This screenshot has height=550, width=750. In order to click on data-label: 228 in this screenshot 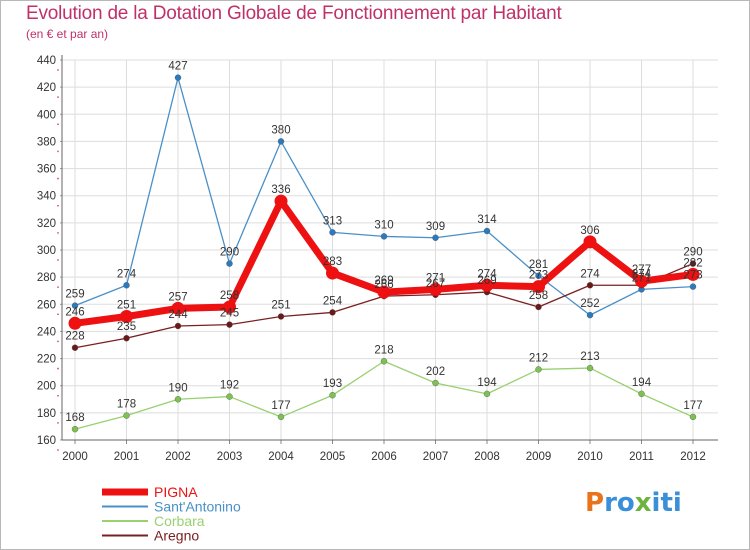, I will do `click(74, 337)`.